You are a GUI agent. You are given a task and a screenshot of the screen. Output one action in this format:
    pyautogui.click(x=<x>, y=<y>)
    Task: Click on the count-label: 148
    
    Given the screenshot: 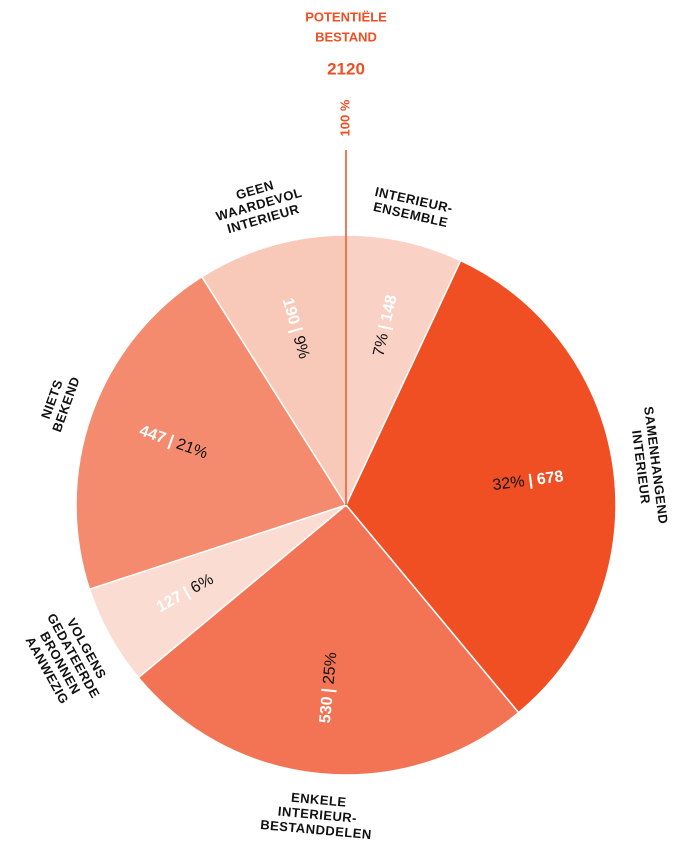 What is the action you would take?
    pyautogui.click(x=389, y=308)
    